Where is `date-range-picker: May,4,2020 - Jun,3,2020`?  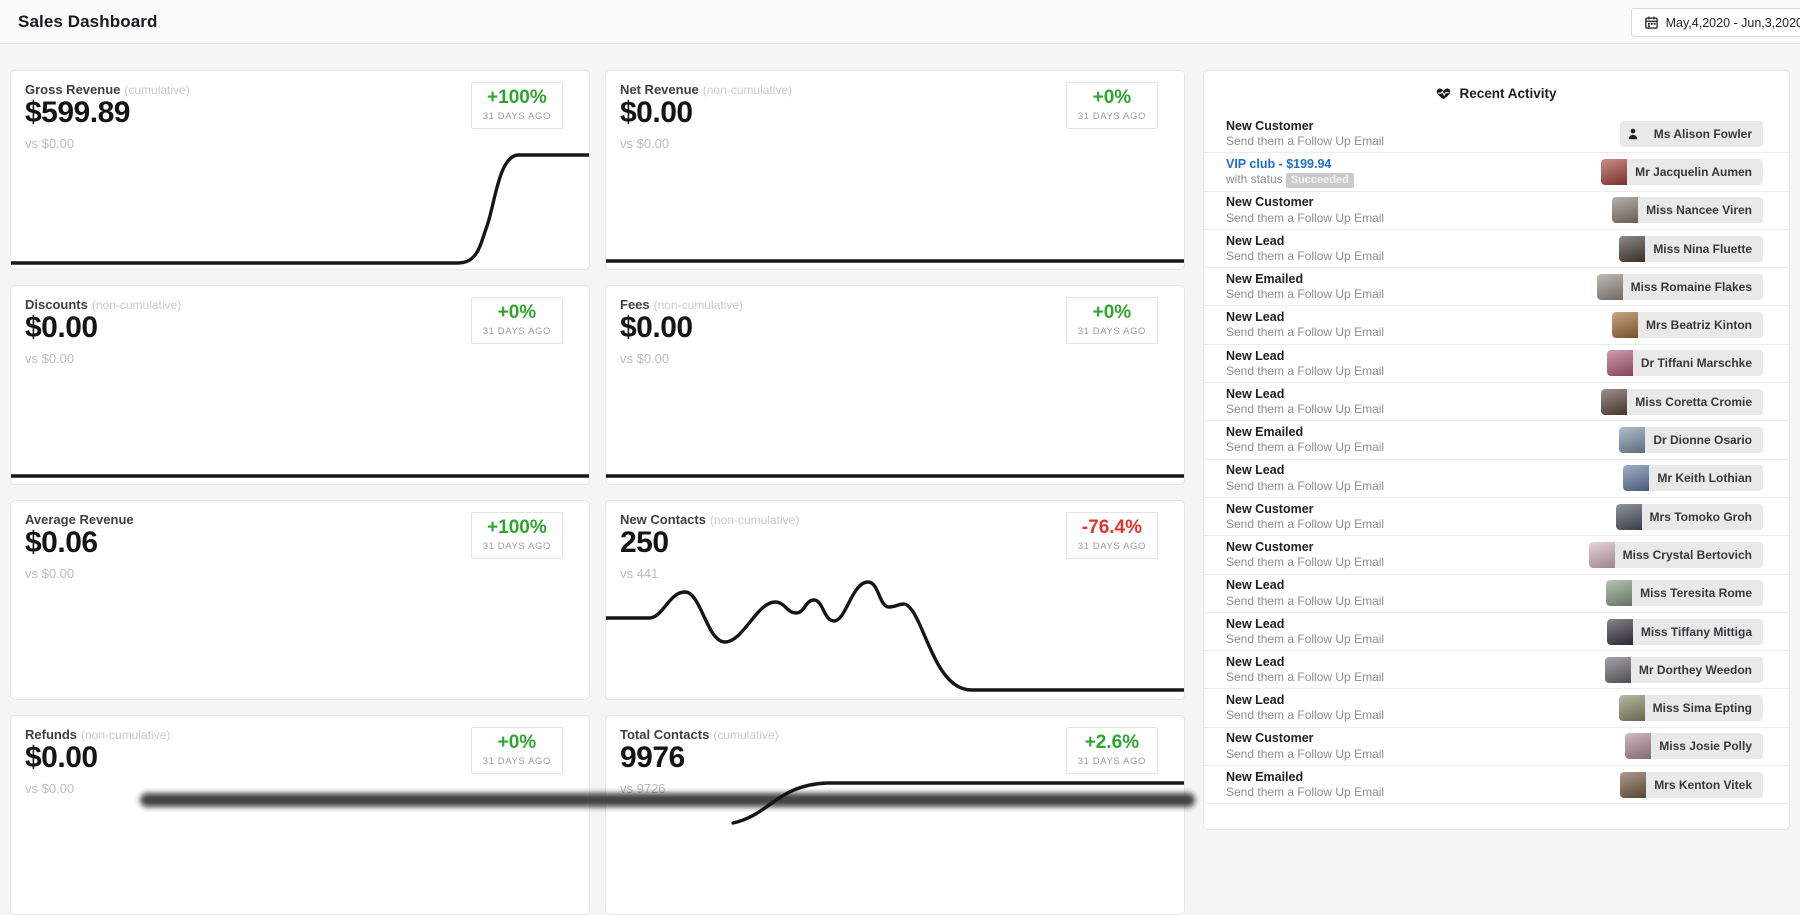 date-range-picker: May,4,2020 - Jun,3,2020 is located at coordinates (1715, 22).